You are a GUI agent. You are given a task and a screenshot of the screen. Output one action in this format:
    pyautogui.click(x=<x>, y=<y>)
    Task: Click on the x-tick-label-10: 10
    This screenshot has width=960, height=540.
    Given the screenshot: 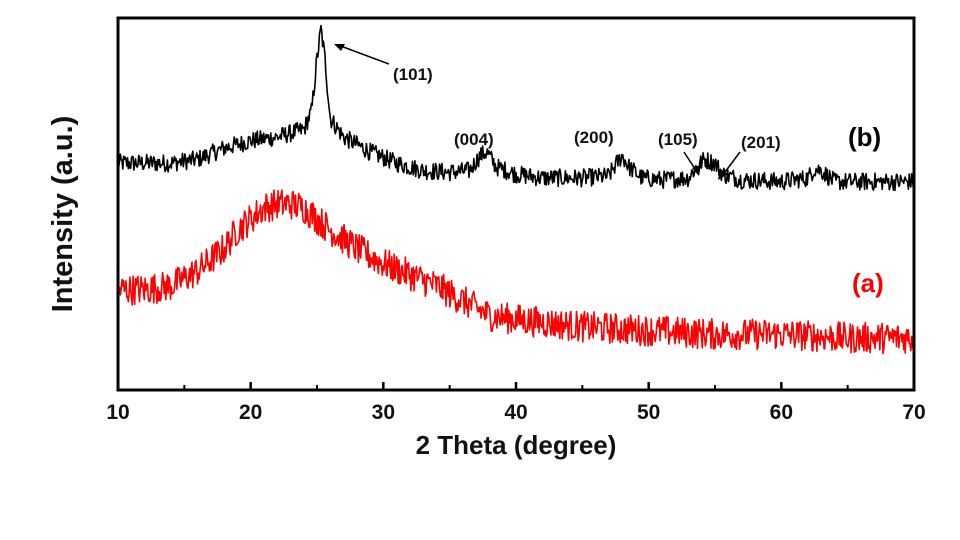 What is the action you would take?
    pyautogui.click(x=117, y=412)
    